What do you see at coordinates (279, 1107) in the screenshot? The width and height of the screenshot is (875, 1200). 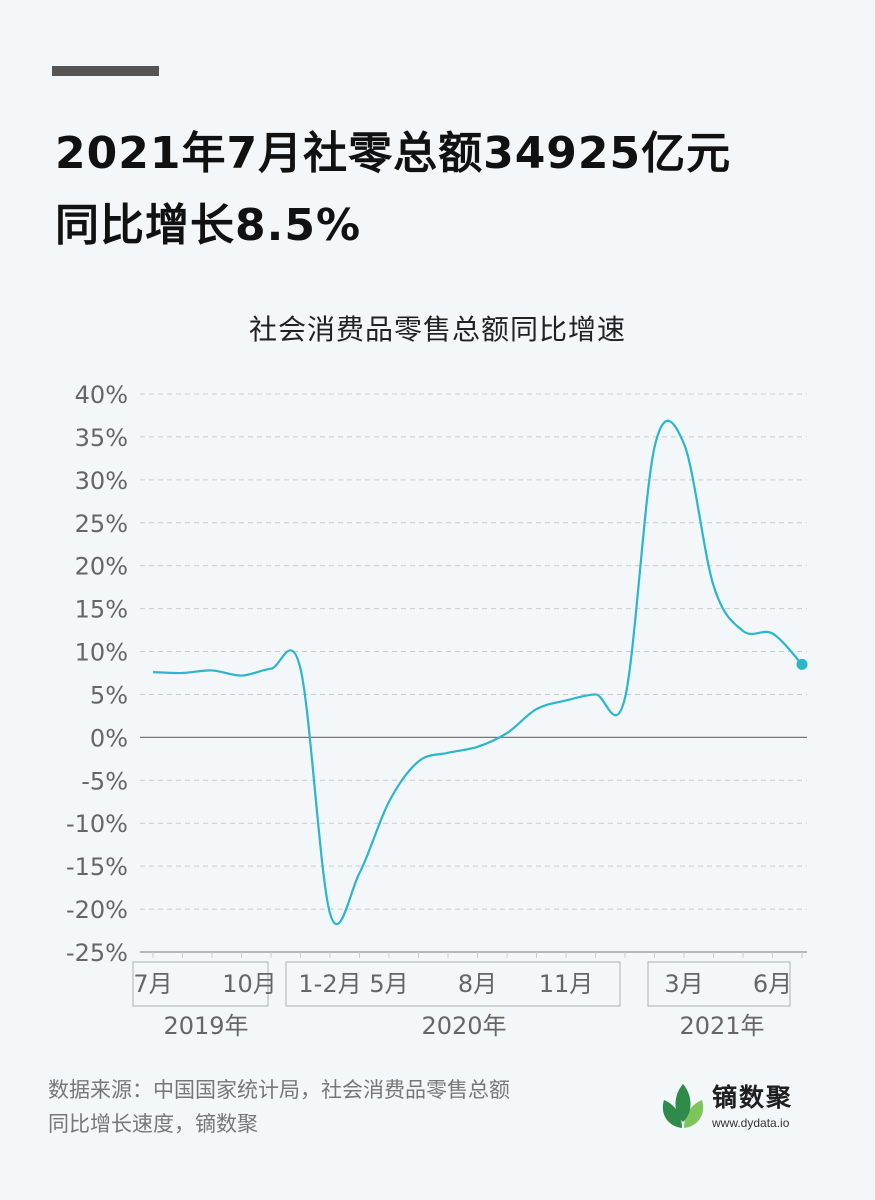 I see `data-source-note: 数据来源：中国国家统计局，社会消费品零售总额 同比增长速度，镝数聚` at bounding box center [279, 1107].